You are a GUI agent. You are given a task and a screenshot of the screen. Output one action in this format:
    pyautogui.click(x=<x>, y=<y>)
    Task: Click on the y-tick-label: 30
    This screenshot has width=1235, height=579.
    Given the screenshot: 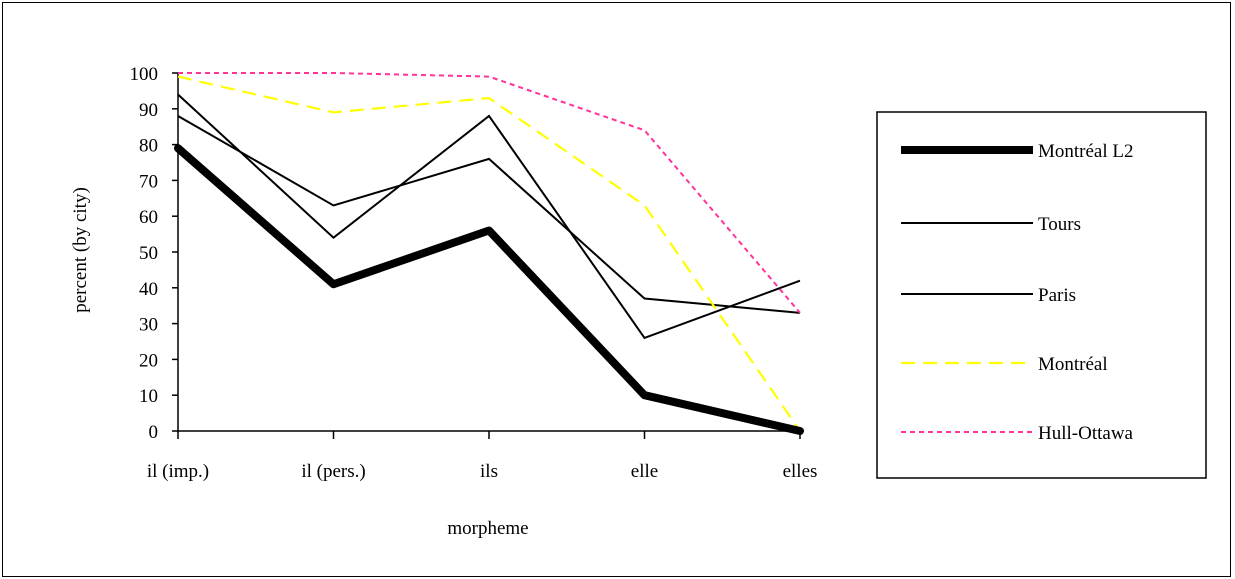 What is the action you would take?
    pyautogui.click(x=148, y=325)
    